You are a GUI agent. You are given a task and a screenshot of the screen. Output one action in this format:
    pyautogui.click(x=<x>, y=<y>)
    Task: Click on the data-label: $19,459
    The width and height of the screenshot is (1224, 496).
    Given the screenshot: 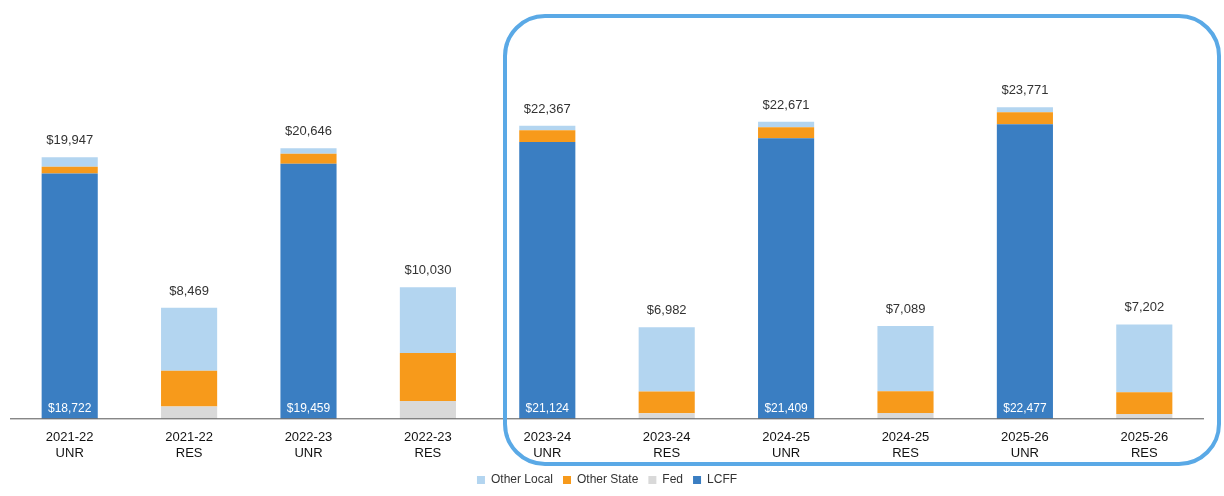 What is the action you would take?
    pyautogui.click(x=308, y=408)
    